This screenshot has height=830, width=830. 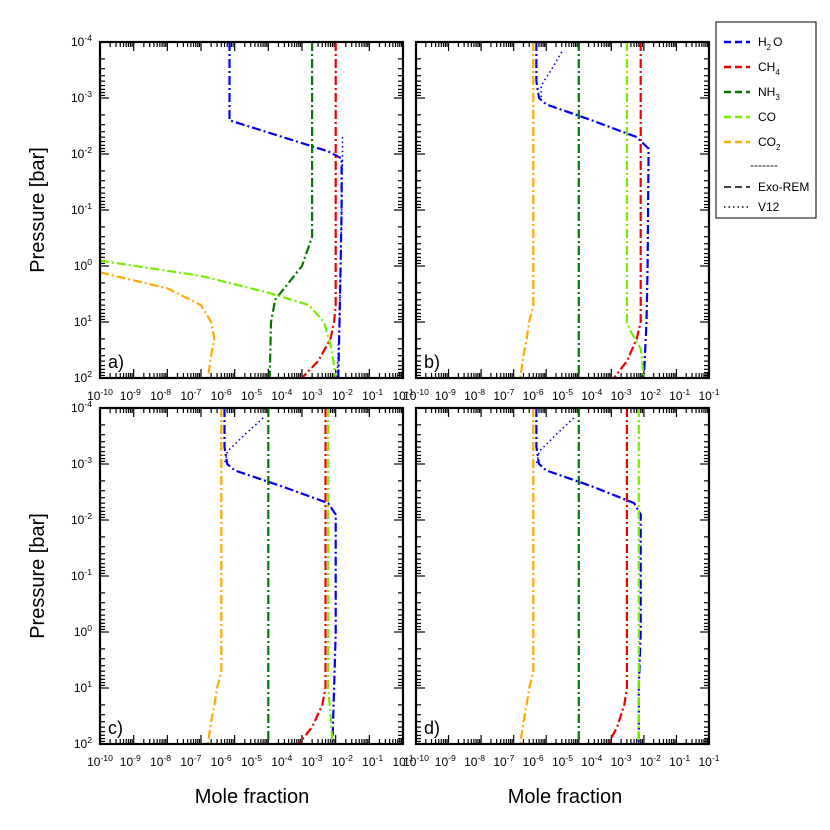 What do you see at coordinates (769, 68) in the screenshot?
I see `legend-label-ch4: CH4` at bounding box center [769, 68].